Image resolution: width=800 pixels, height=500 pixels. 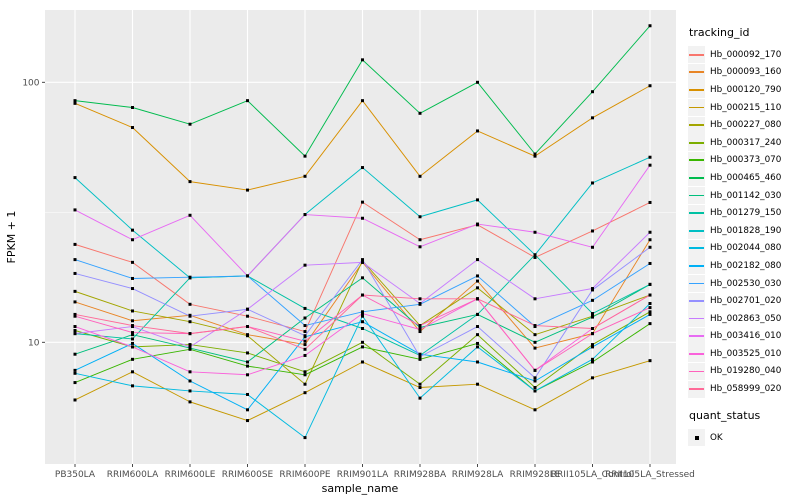 I want to click on x-tick-label: RRIM928LE, so click(x=535, y=475).